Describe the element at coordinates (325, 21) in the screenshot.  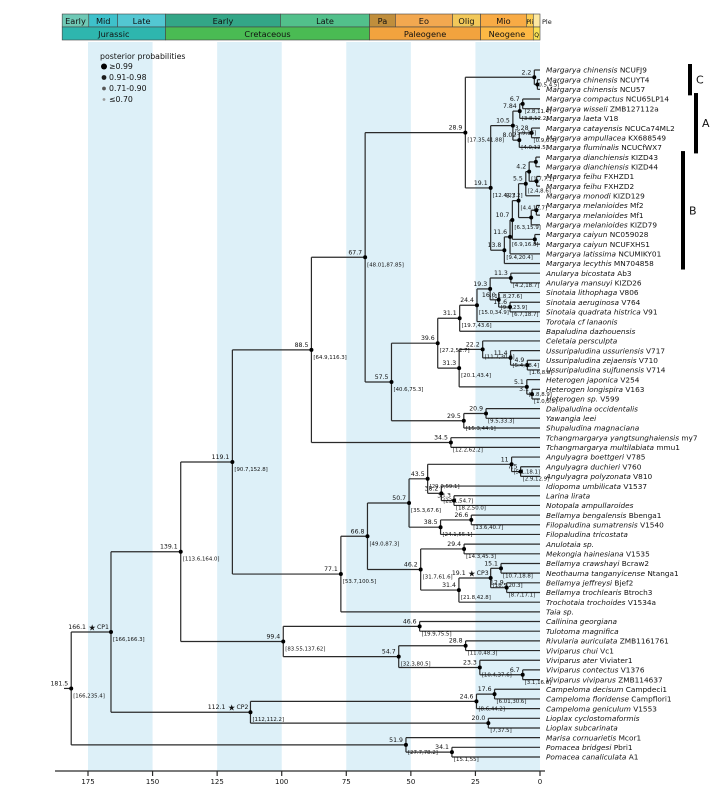
I see `timescale-epoch-label: Late` at that location.